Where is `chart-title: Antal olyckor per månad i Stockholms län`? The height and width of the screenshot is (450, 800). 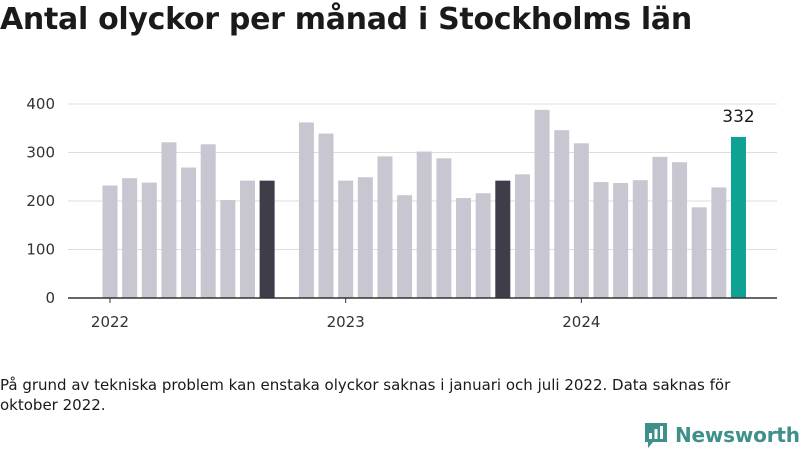
chart-title: Antal olyckor per månad i Stockholms län is located at coordinates (346, 19).